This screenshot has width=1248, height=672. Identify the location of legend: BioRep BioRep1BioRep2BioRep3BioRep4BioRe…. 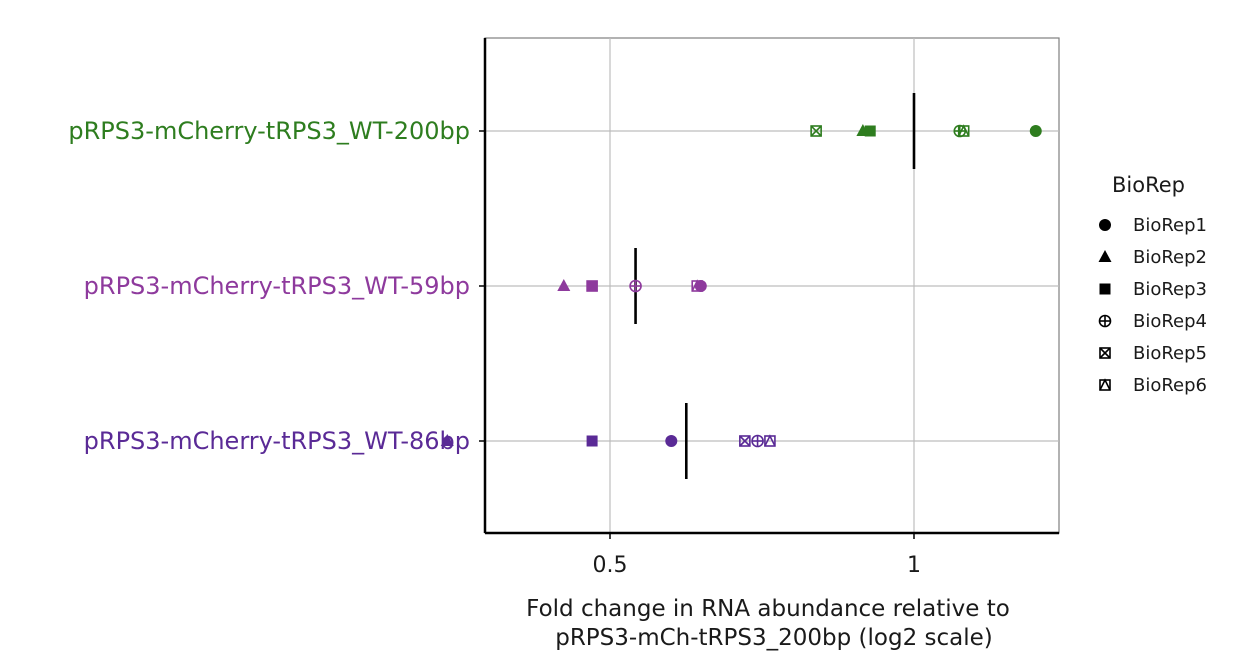
(1152, 284).